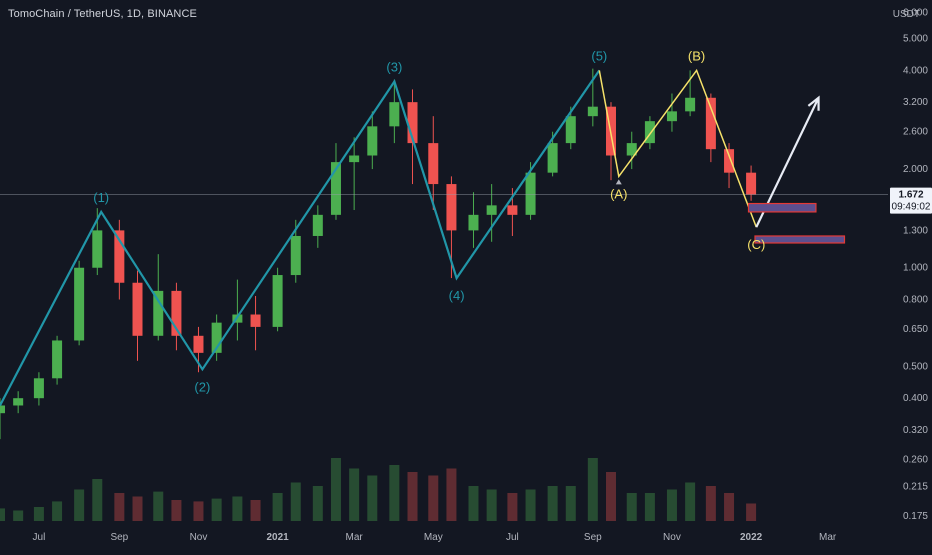 The image size is (932, 555). I want to click on wave-label-3: (3), so click(394, 66).